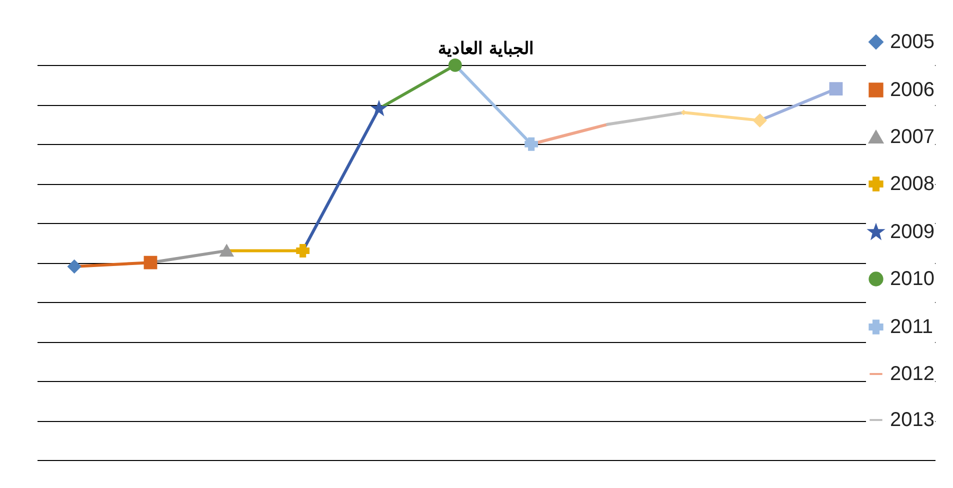 The height and width of the screenshot is (488, 953). I want to click on legend-label: 2012, so click(912, 374).